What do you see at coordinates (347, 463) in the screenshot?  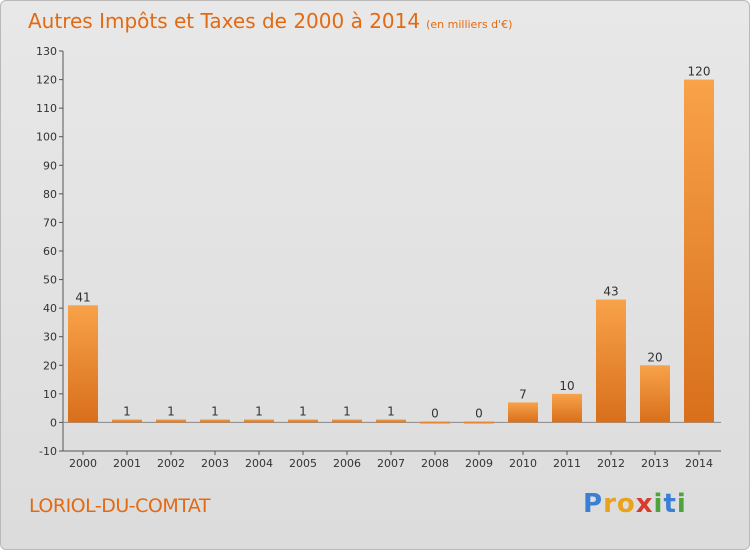 I see `x-tick-label: 2006` at bounding box center [347, 463].